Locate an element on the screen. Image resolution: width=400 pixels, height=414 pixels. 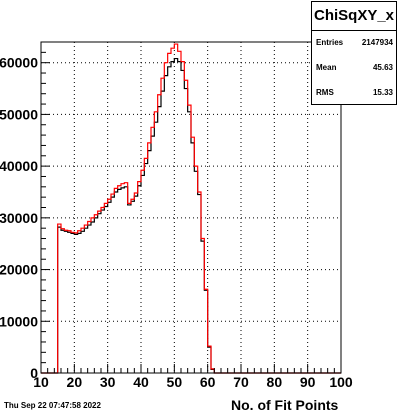
y-tick-label: 20000 is located at coordinates (19, 270).